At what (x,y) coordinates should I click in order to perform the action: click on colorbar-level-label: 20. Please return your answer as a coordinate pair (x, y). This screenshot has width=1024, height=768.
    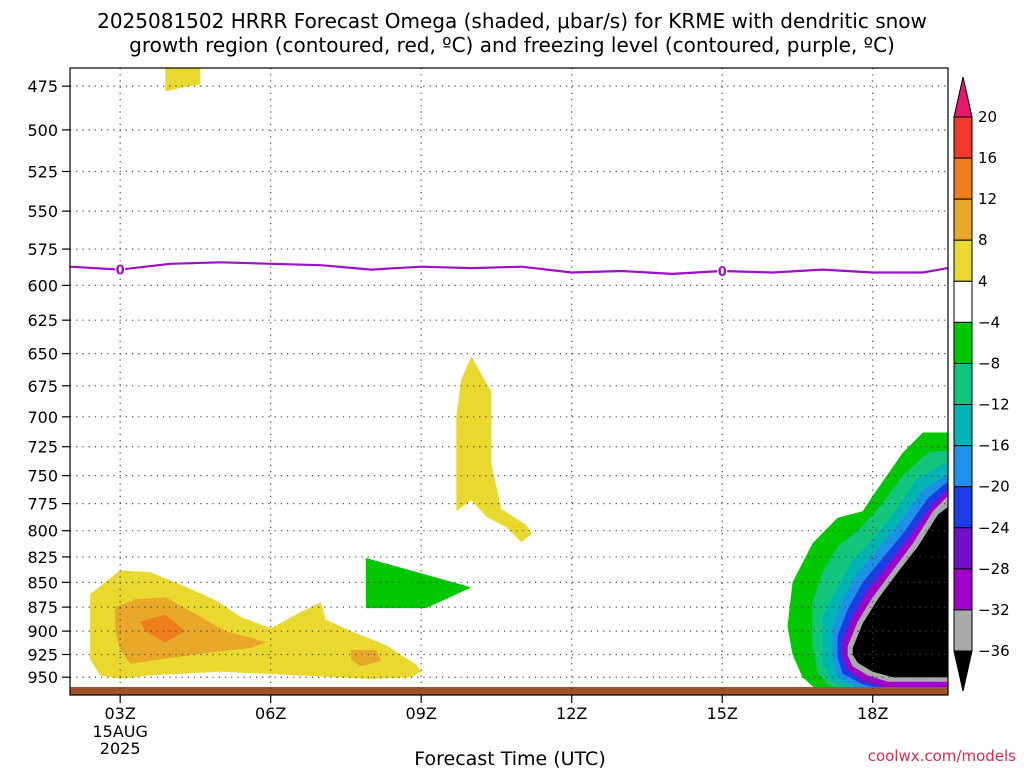
    Looking at the image, I should click on (987, 117).